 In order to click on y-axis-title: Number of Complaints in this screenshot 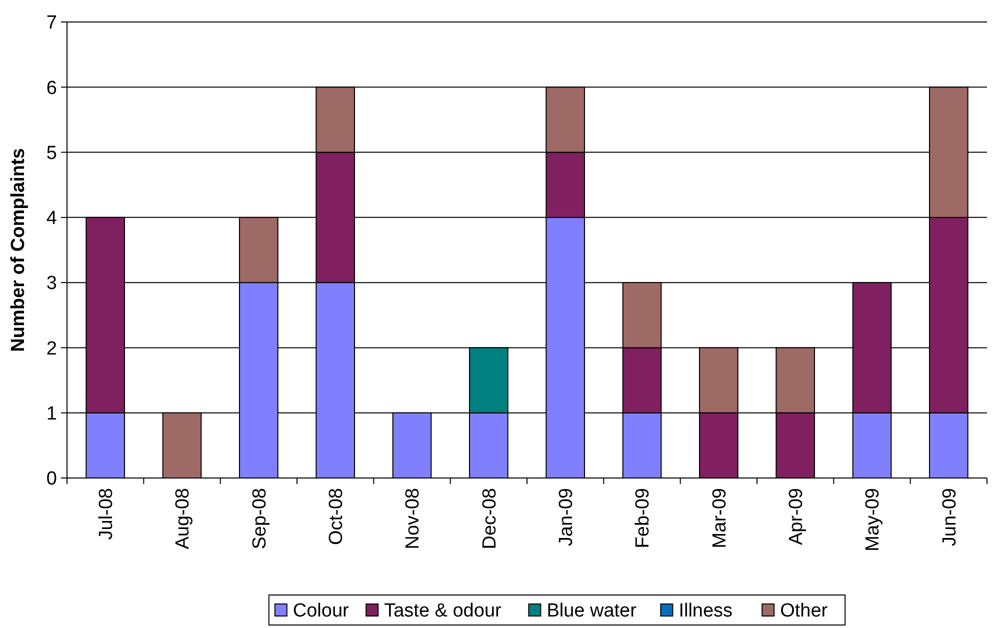, I will do `click(18, 250)`.